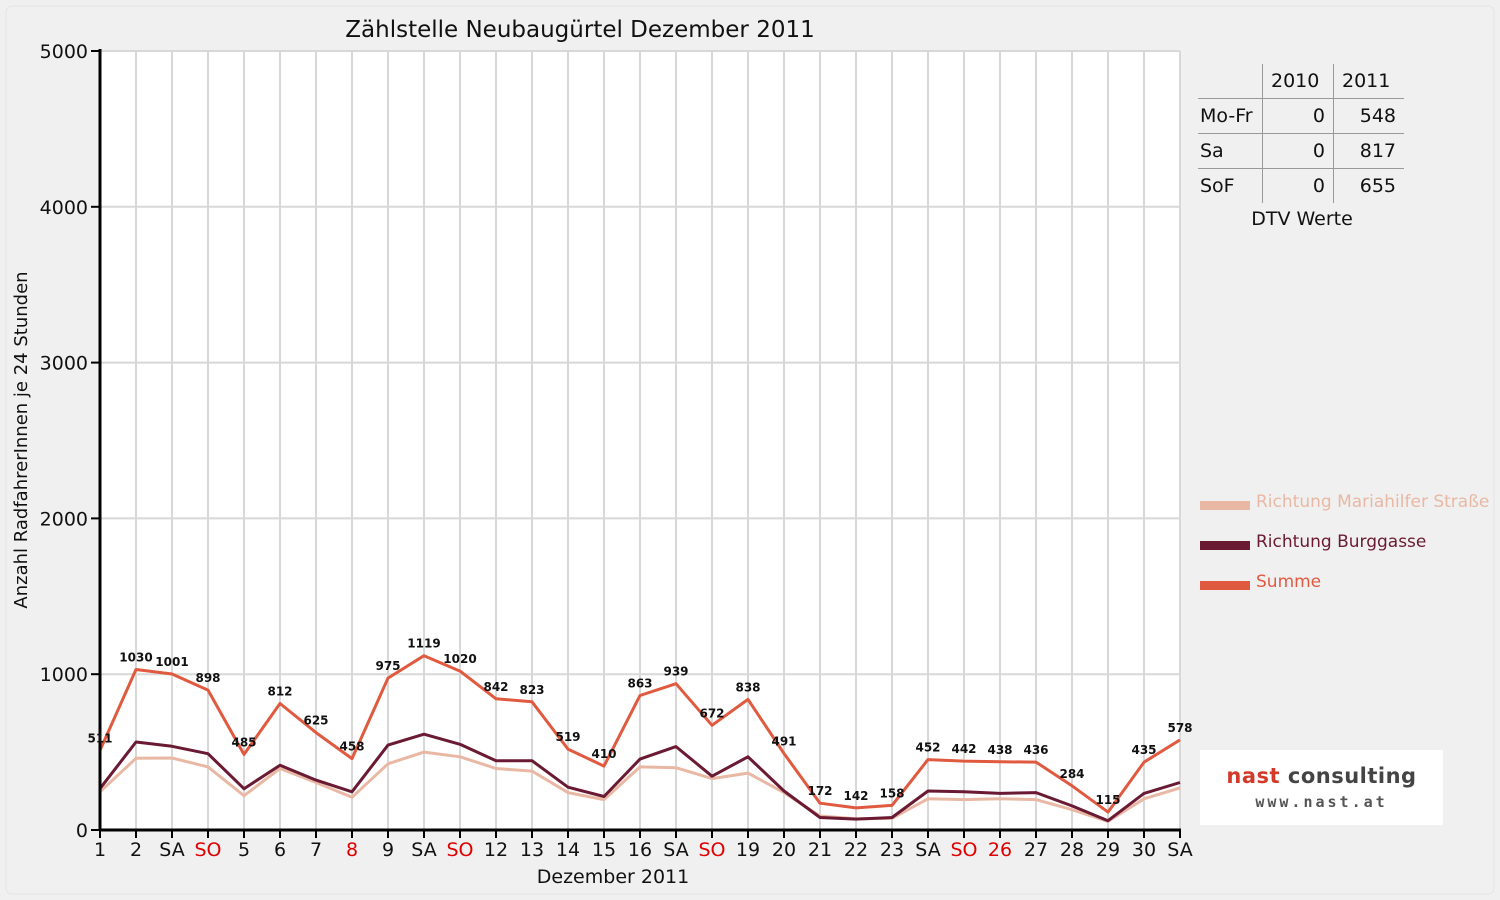 The width and height of the screenshot is (1500, 900). I want to click on x-tick-label: 1, so click(100, 850).